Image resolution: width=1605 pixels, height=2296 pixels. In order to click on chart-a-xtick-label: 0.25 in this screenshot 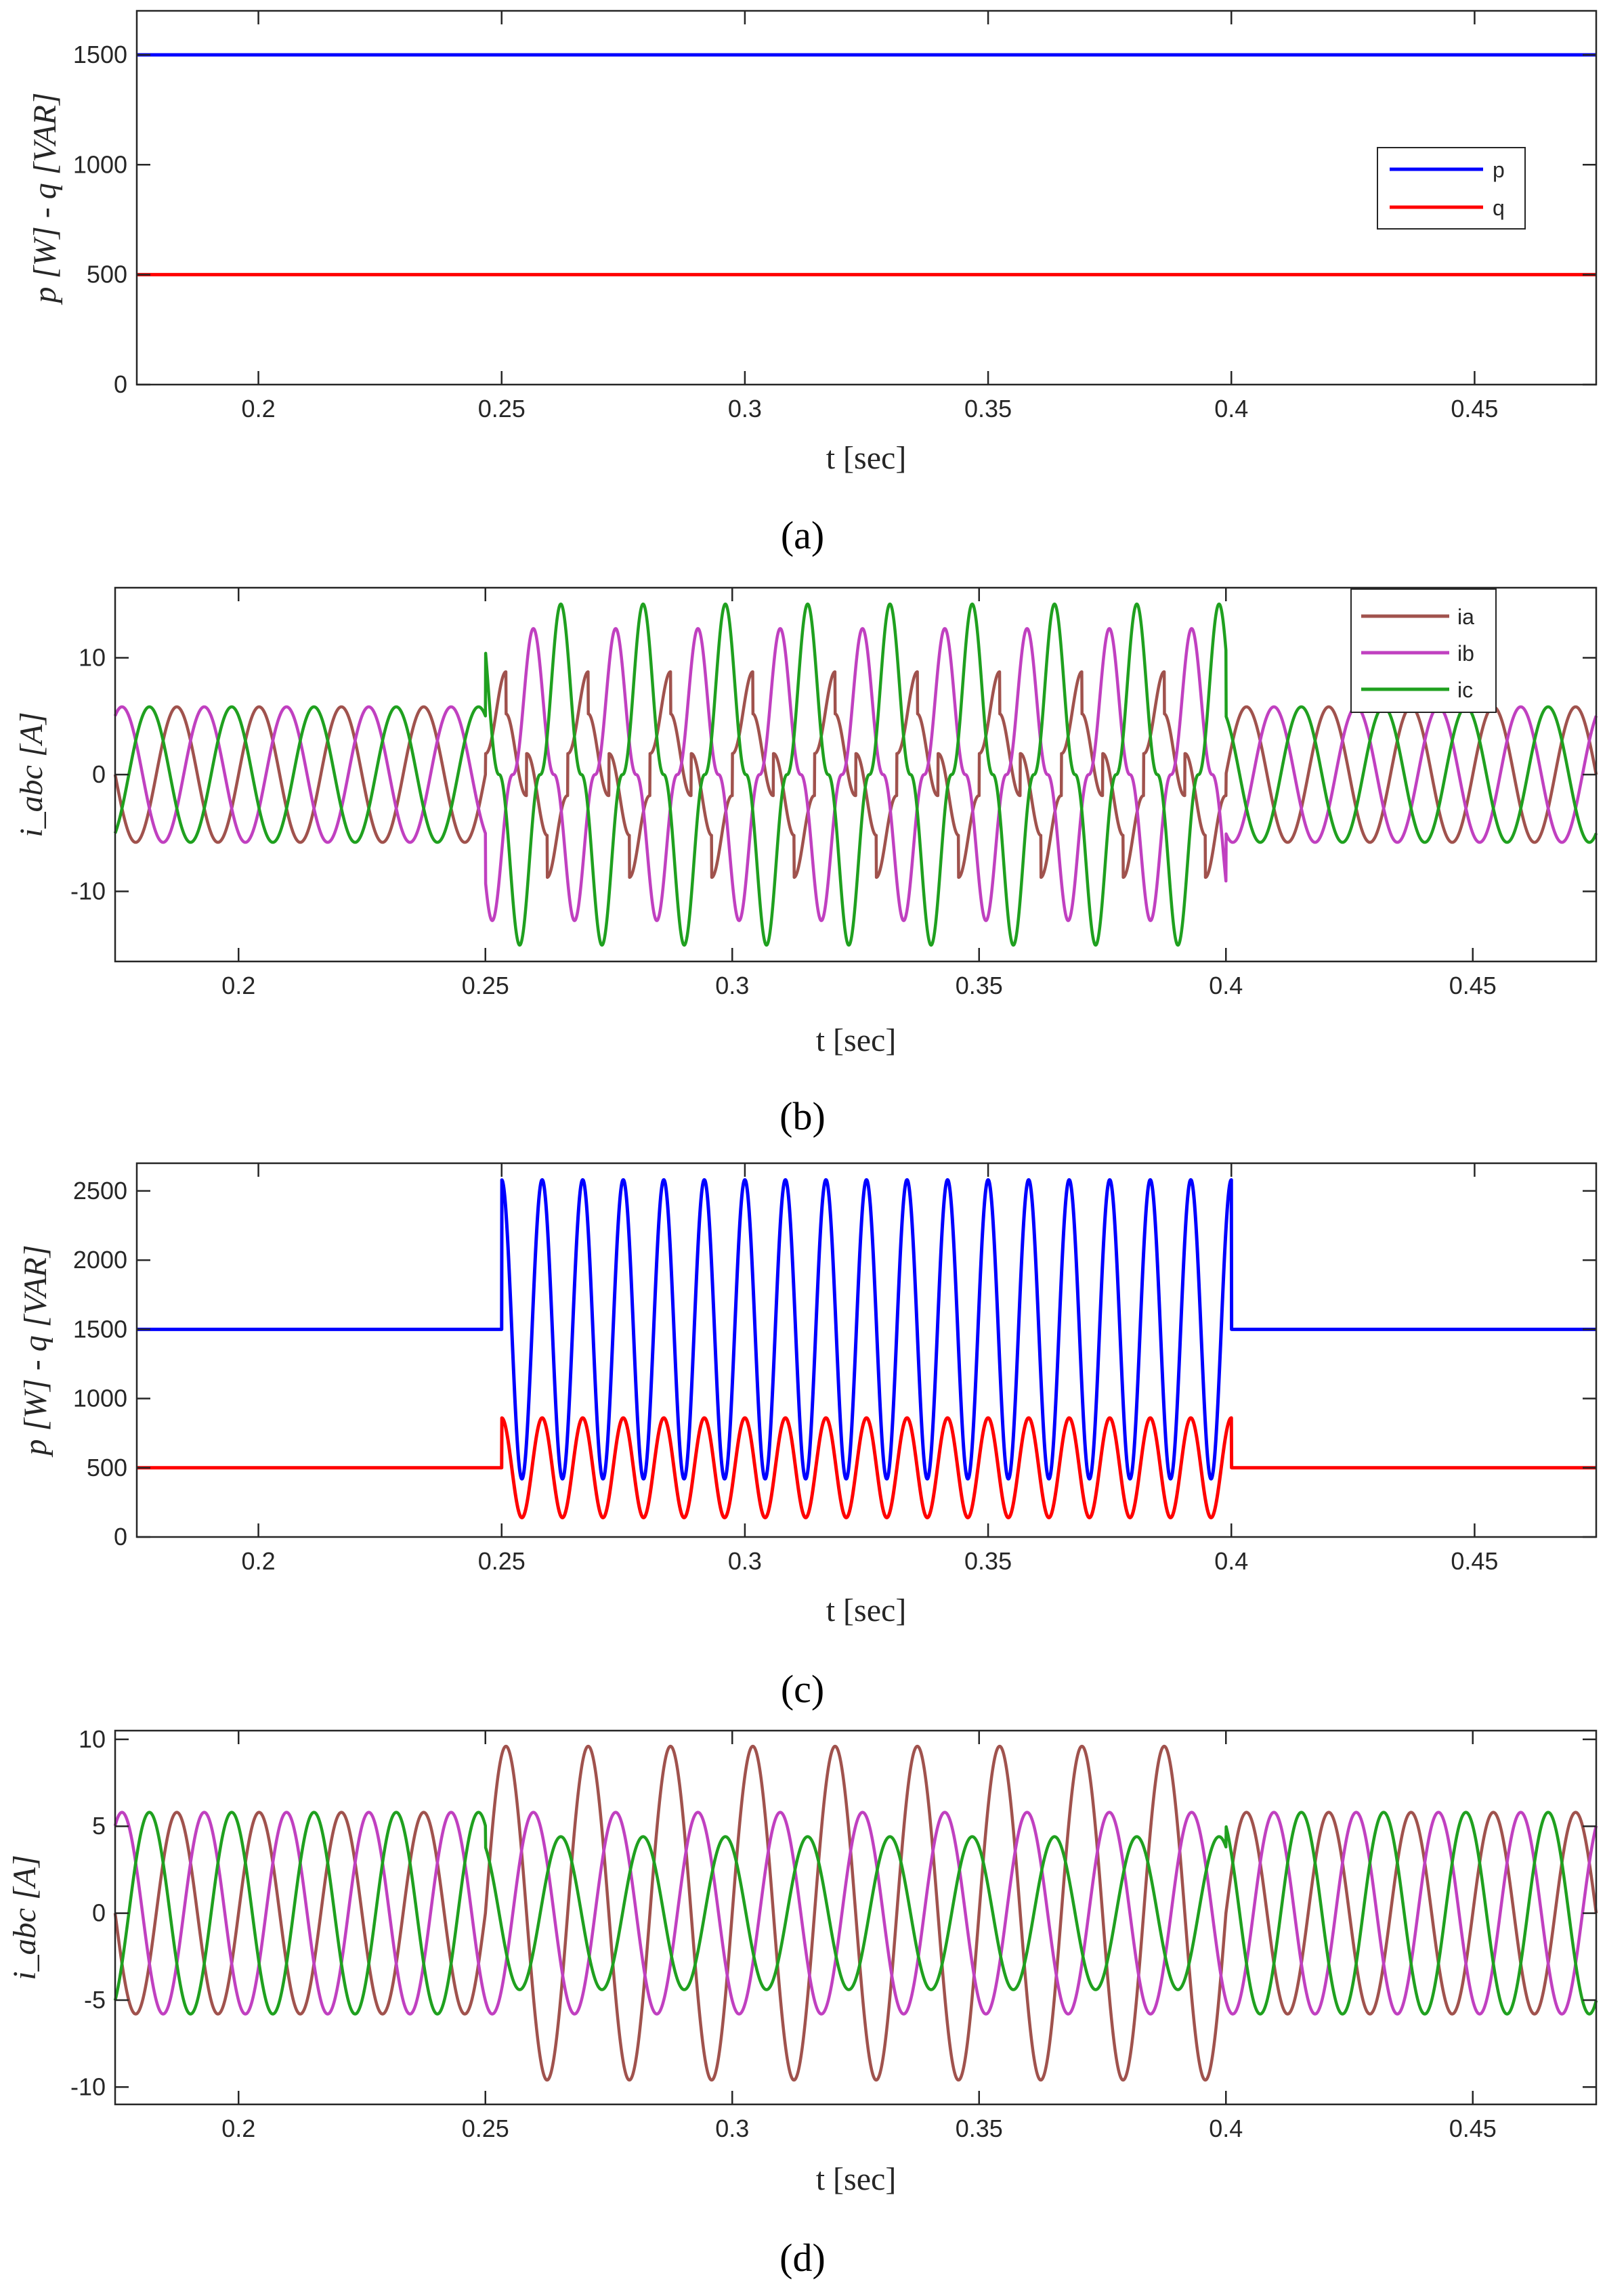, I will do `click(502, 409)`.